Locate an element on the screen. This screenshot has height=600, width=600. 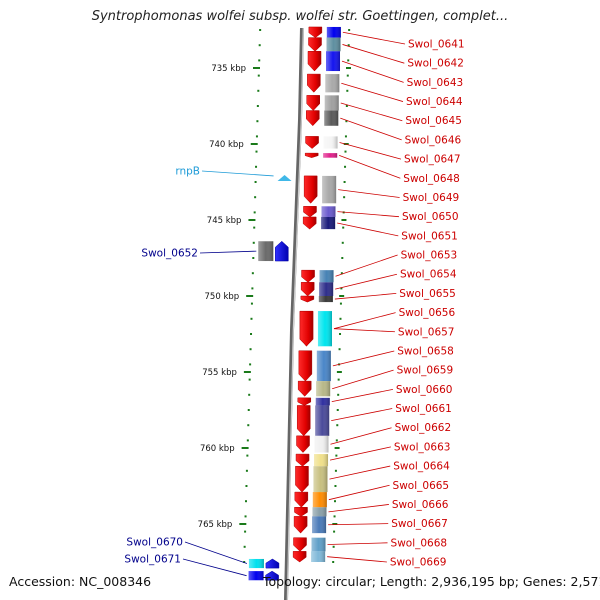
gene-label: Swol_0648 is located at coordinates (431, 179).